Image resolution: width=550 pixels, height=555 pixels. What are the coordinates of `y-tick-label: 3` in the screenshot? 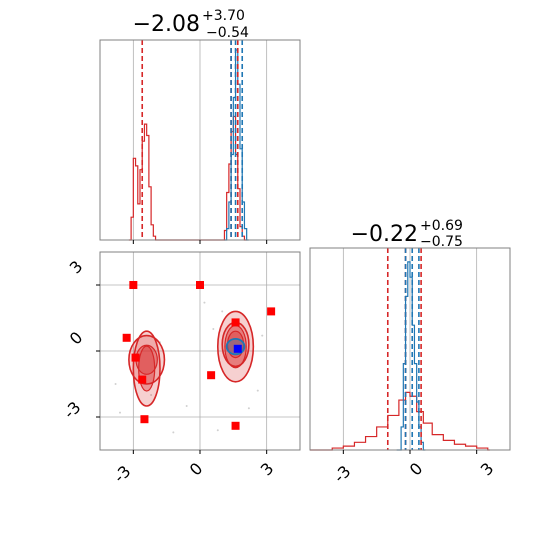 It's located at (76, 267).